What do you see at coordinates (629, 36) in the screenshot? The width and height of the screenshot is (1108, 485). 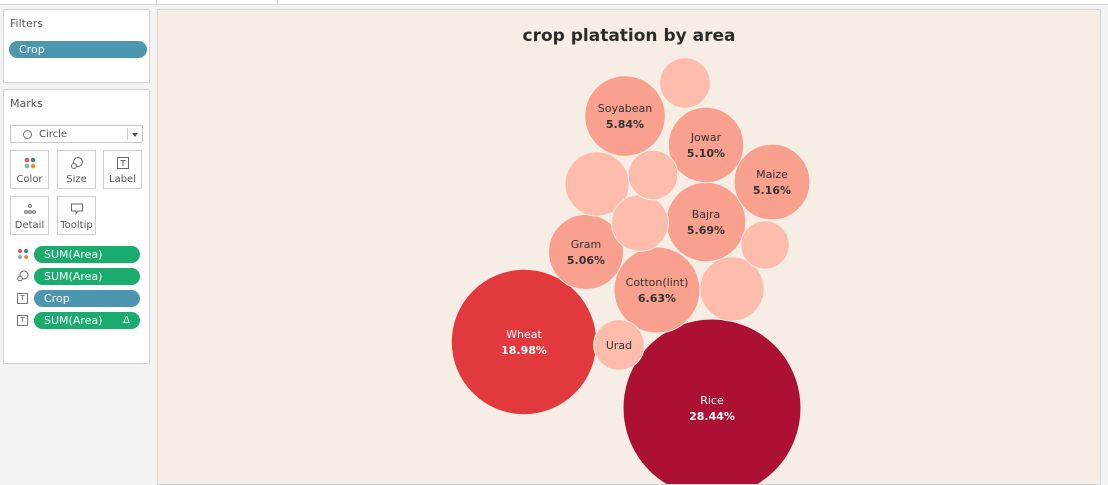 I see `chart-title: crop platation by area` at bounding box center [629, 36].